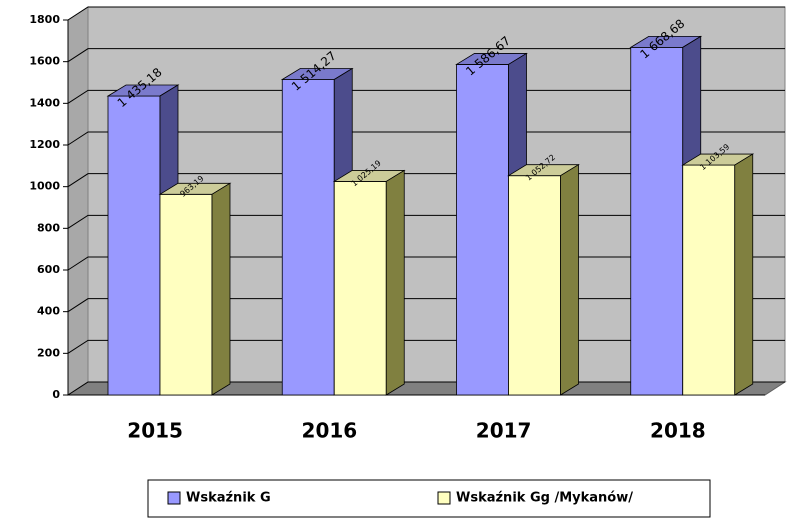  What do you see at coordinates (48, 269) in the screenshot?
I see `y-tick-label: 600` at bounding box center [48, 269].